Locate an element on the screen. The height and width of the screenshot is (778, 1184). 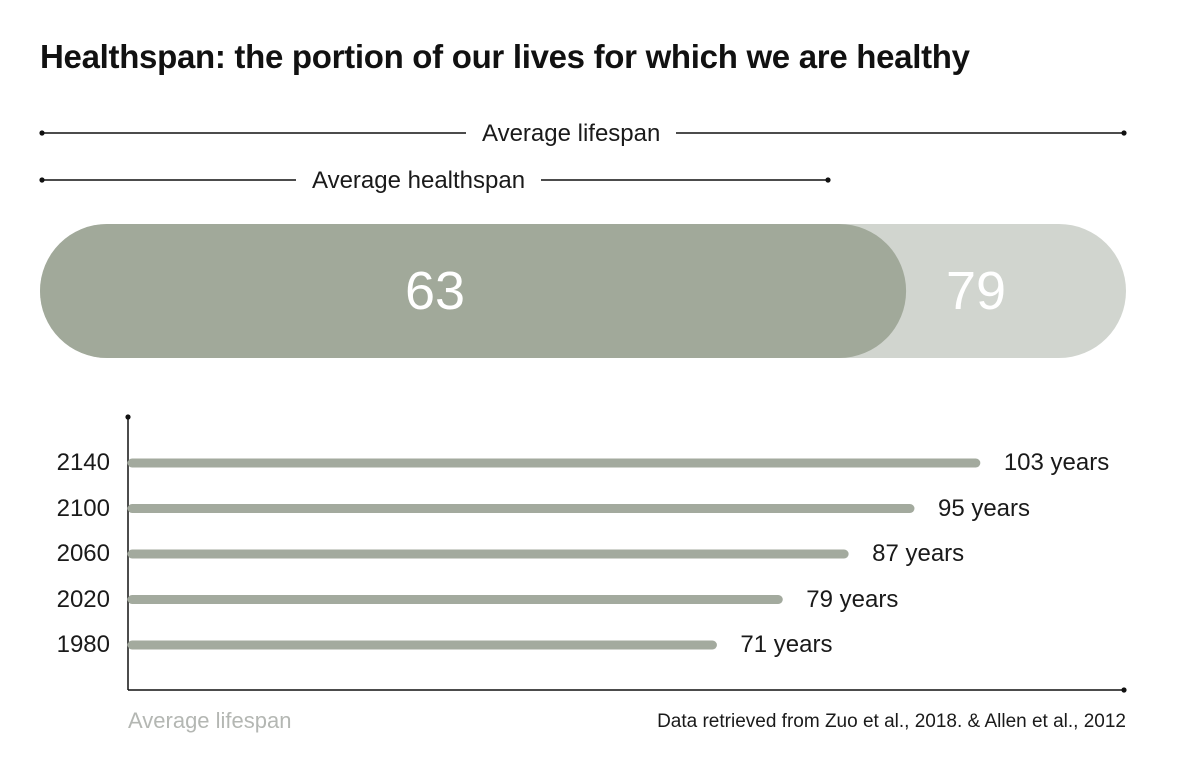
category-label-2060: 2060 is located at coordinates (83, 553).